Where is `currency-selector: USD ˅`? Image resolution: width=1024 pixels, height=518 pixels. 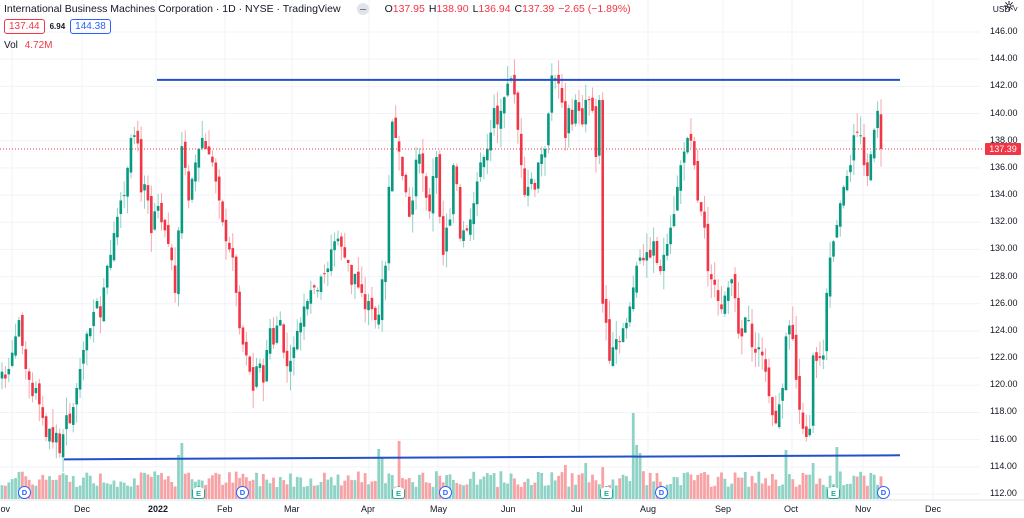 currency-selector: USD ˅ is located at coordinates (1005, 9).